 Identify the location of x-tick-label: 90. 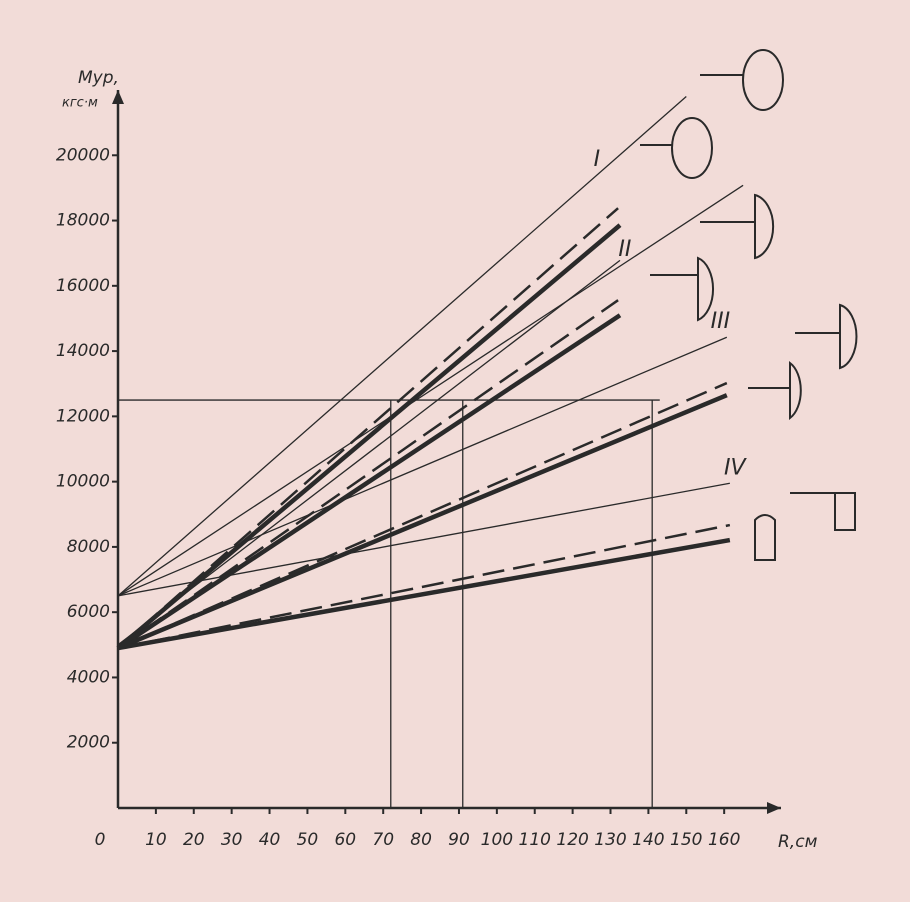
(459, 840).